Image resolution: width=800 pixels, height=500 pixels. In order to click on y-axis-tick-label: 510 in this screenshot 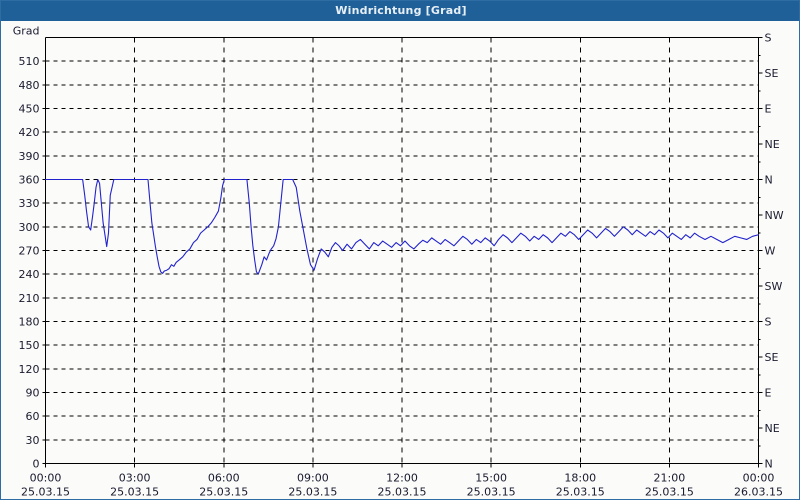, I will do `click(29, 61)`.